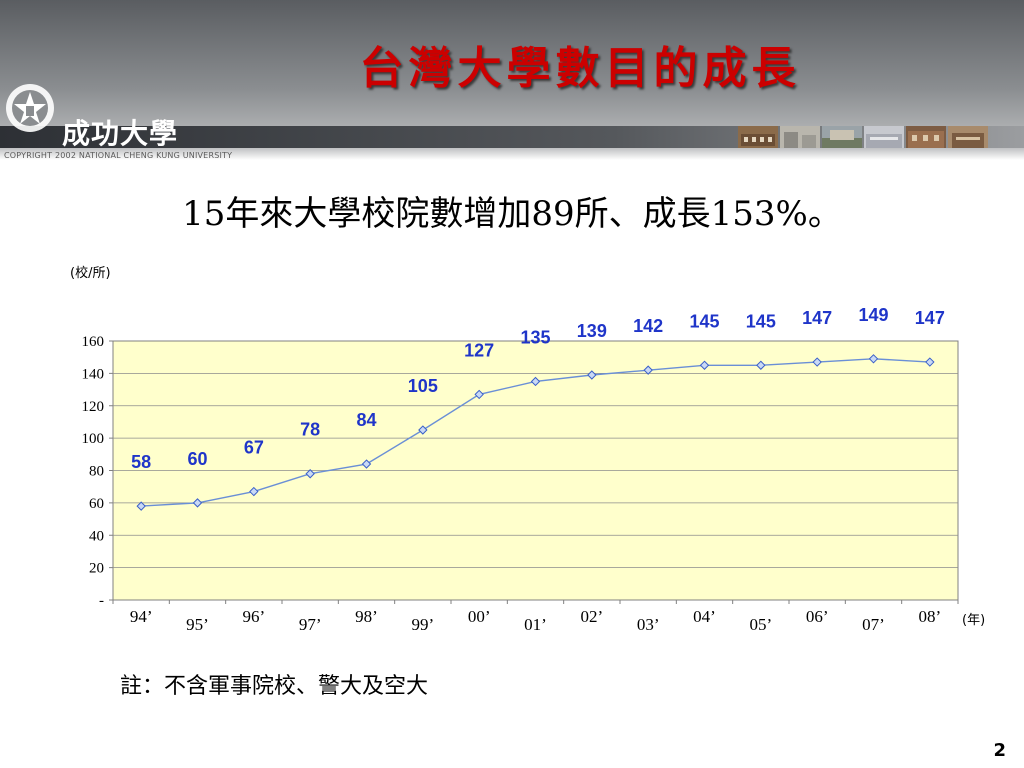  Describe the element at coordinates (366, 616) in the screenshot. I see `x-tick-label: 98’` at that location.